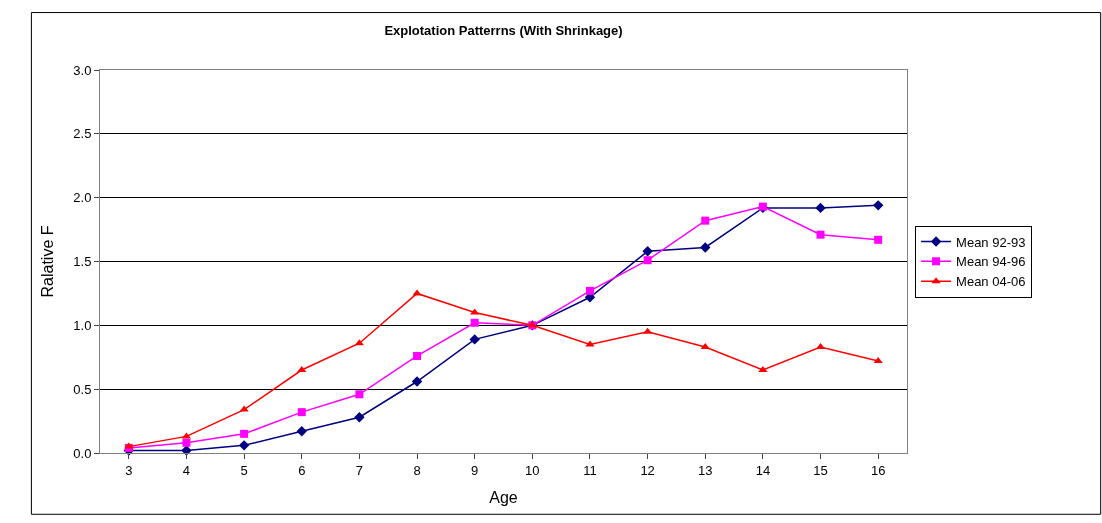 This screenshot has height=523, width=1102. What do you see at coordinates (647, 470) in the screenshot?
I see `x-tick-label: 12` at bounding box center [647, 470].